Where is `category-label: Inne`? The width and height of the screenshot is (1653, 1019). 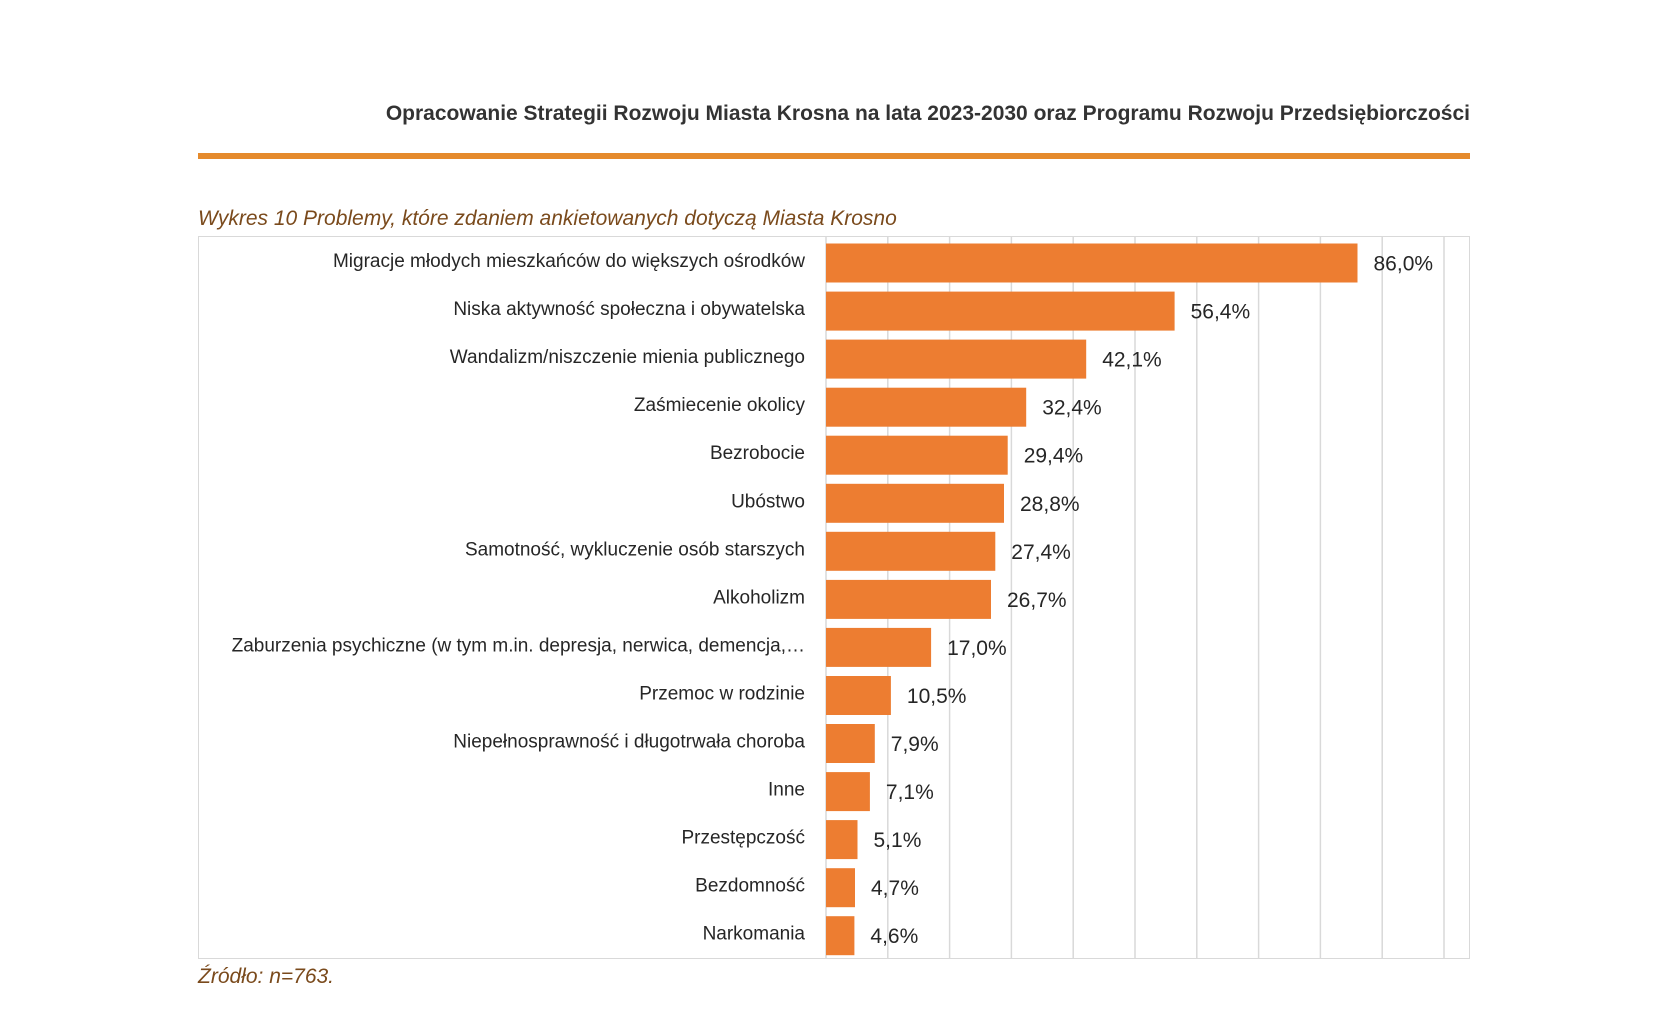
category-label: Inne is located at coordinates (786, 790).